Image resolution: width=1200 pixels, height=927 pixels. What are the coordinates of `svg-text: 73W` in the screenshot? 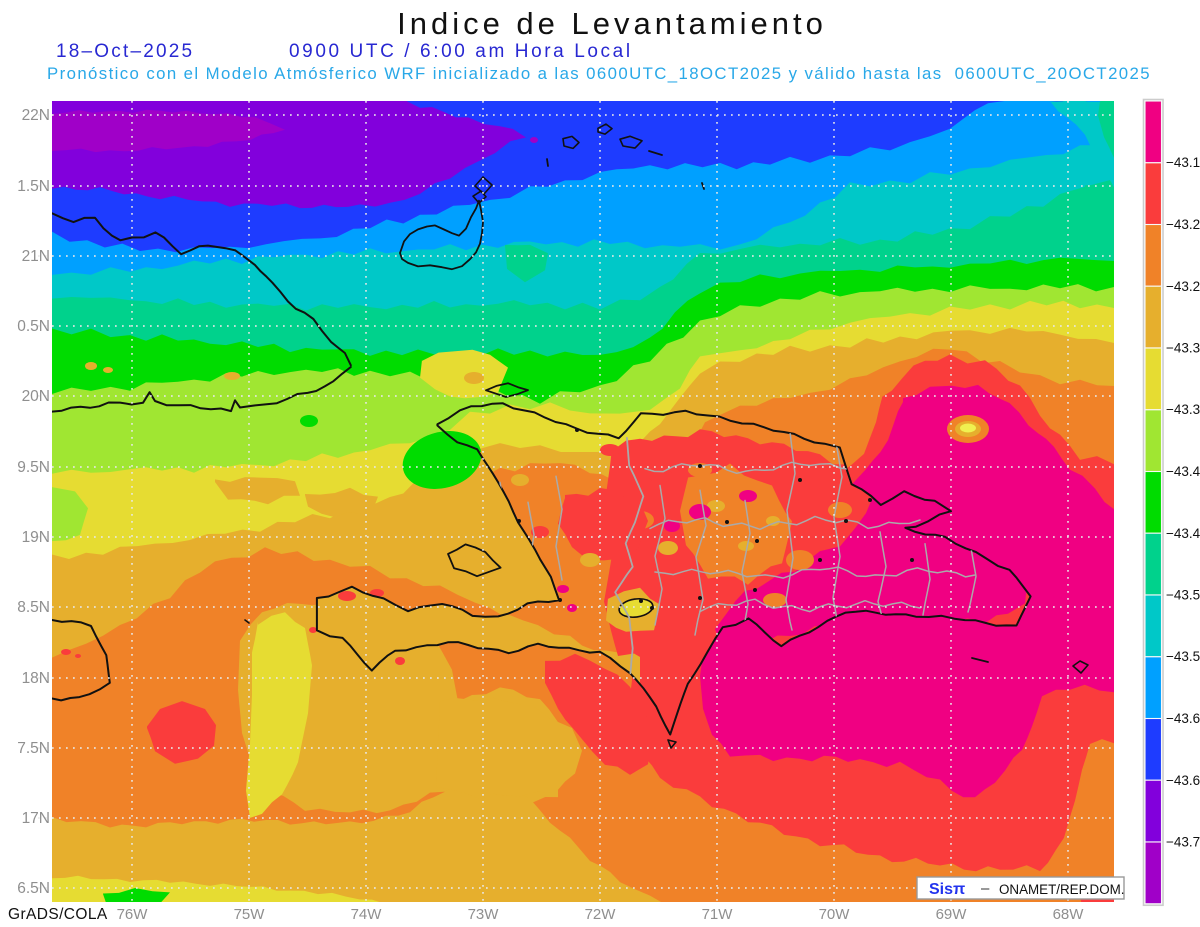 It's located at (484, 914).